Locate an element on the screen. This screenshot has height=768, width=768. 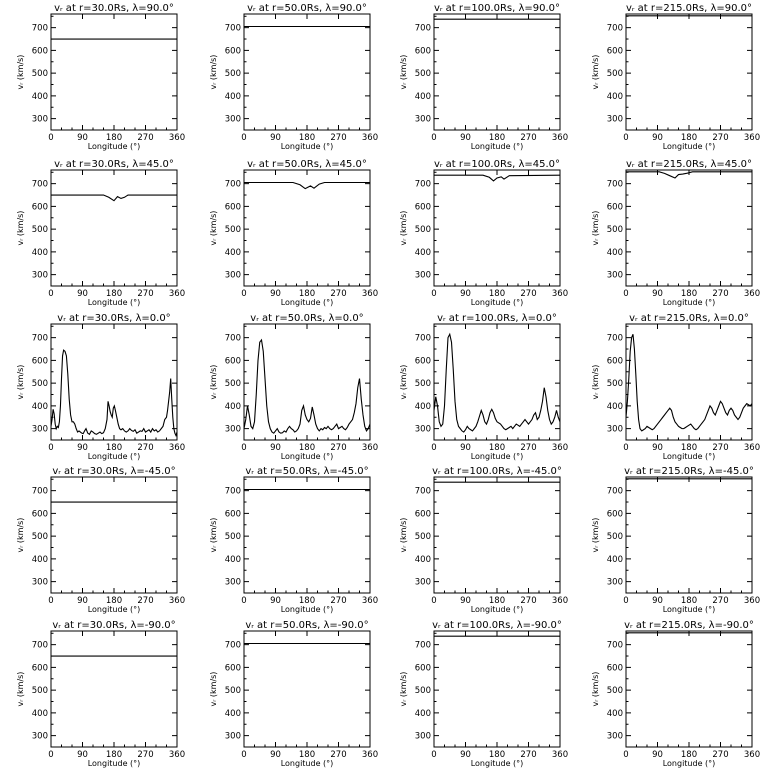
panel-title: vᵣ at r=30.0Rs, λ=-90.0° is located at coordinates (113, 625).